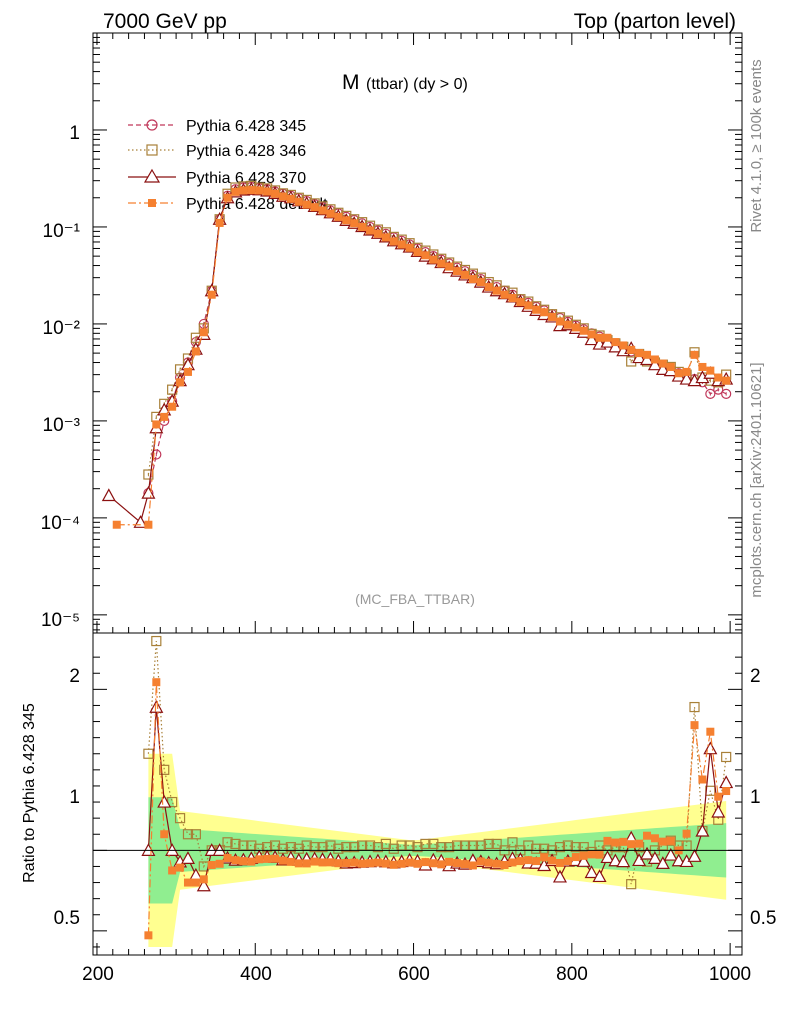 This screenshot has height=1024, width=786. I want to click on y-tick-label-1e-5: 10⁻⁵, so click(60, 620).